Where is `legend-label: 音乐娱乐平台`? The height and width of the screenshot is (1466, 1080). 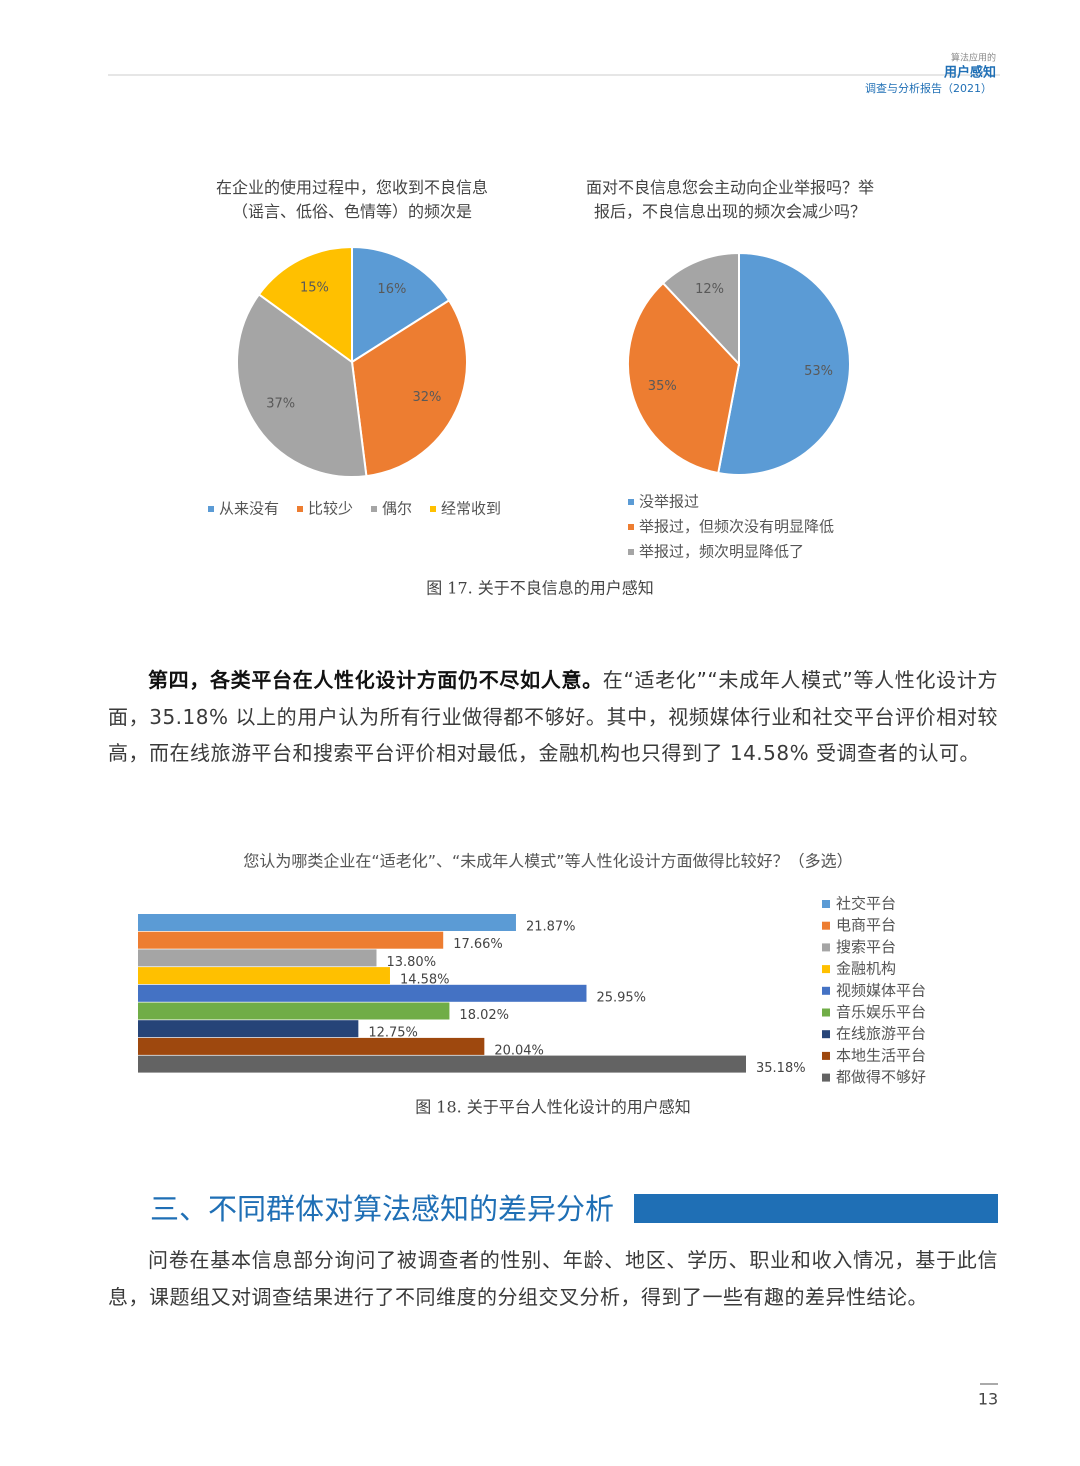
legend-label: 音乐娱乐平台 is located at coordinates (881, 1012).